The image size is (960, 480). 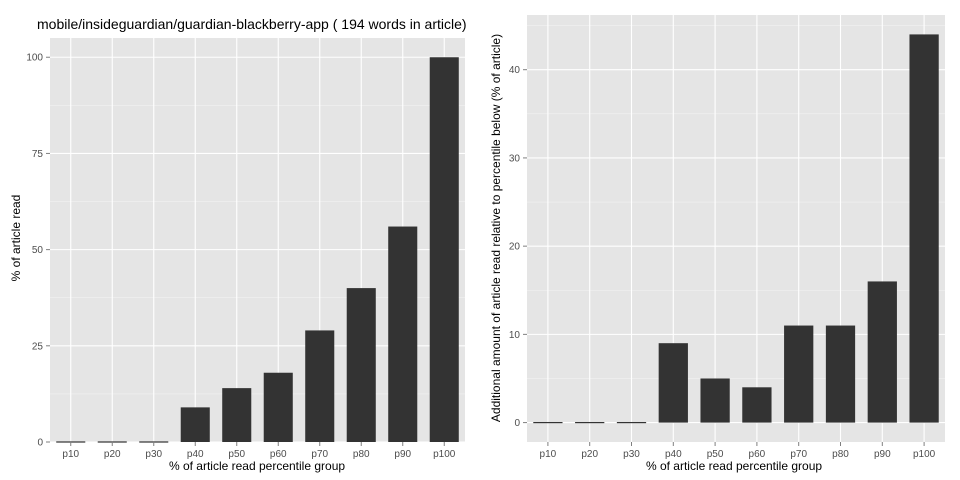 I want to click on y-tick-label: 20, so click(x=515, y=247).